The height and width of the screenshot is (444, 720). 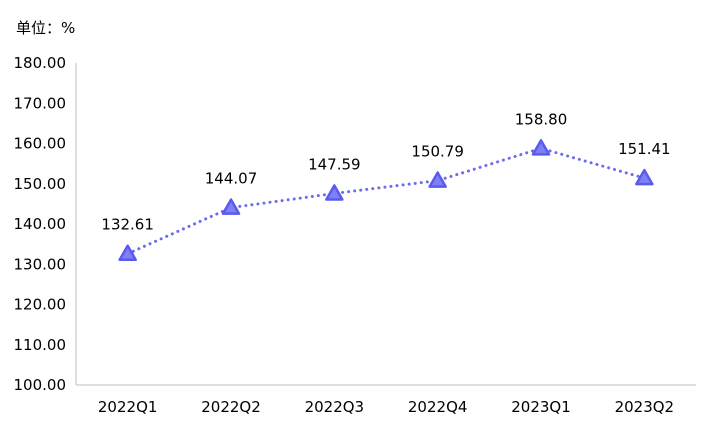 I want to click on data-label: 132.61, so click(x=127, y=225).